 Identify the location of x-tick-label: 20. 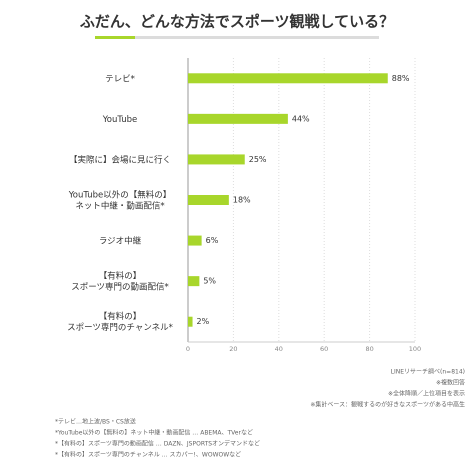
(233, 349).